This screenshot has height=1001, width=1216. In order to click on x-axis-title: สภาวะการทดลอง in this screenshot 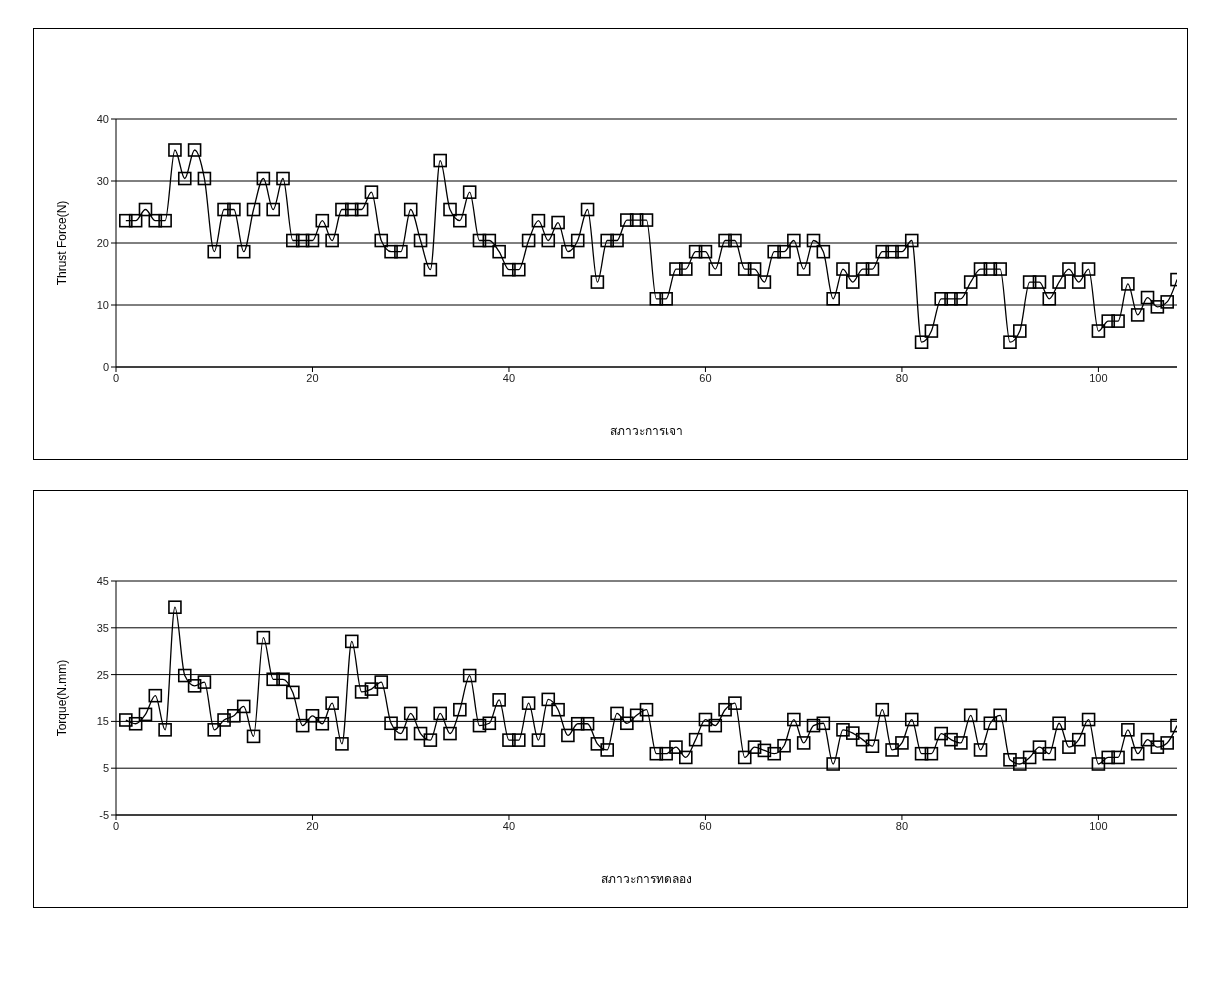, I will do `click(646, 879)`.